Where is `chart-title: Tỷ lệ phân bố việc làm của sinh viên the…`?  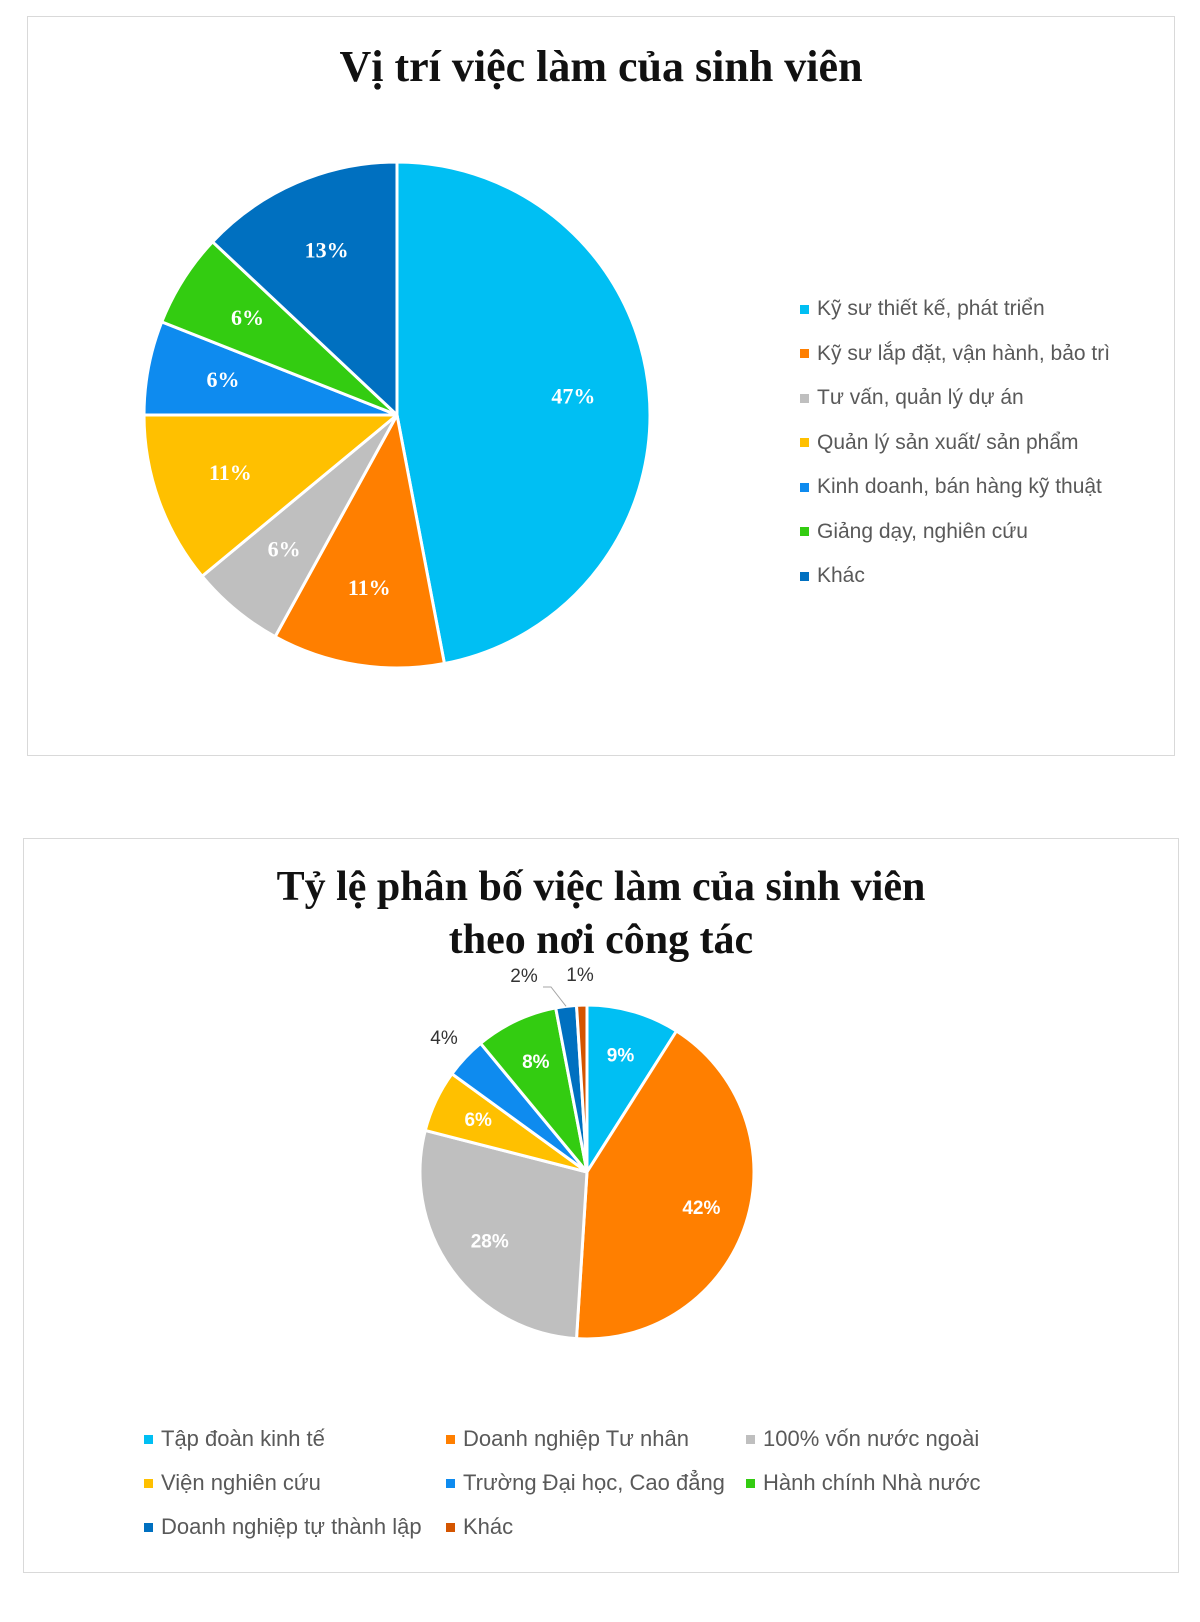 chart-title: Tỷ lệ phân bố việc làm của sinh viên the… is located at coordinates (601, 913).